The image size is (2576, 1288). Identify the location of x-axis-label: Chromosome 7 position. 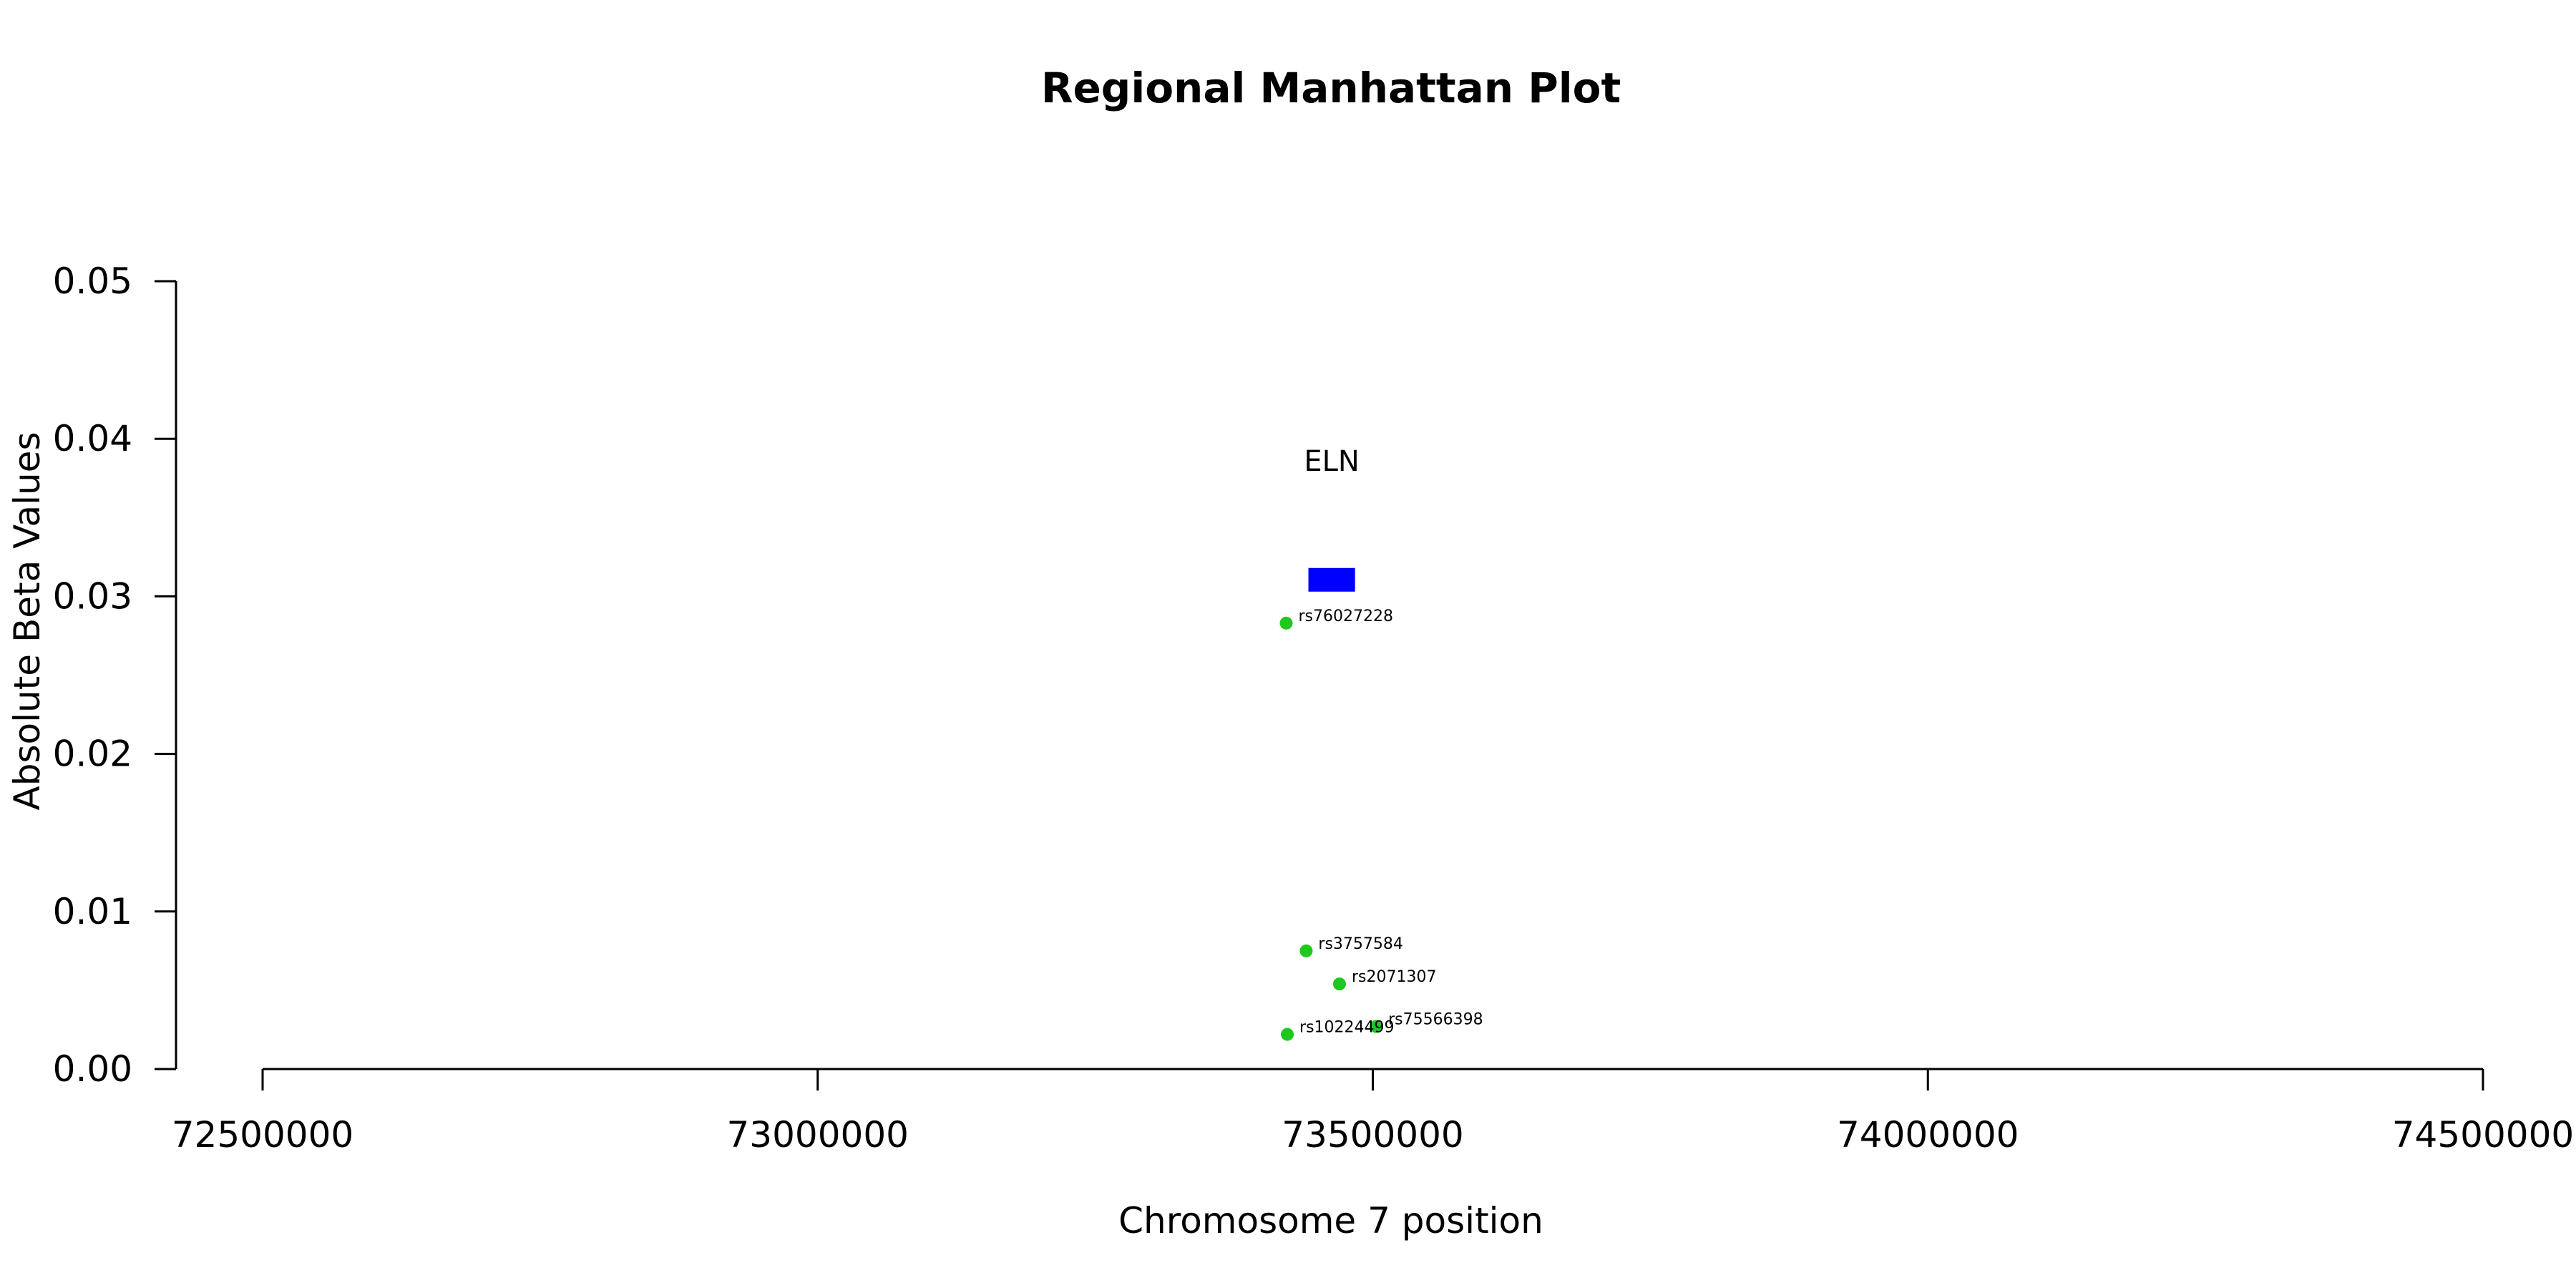
(1330, 1220).